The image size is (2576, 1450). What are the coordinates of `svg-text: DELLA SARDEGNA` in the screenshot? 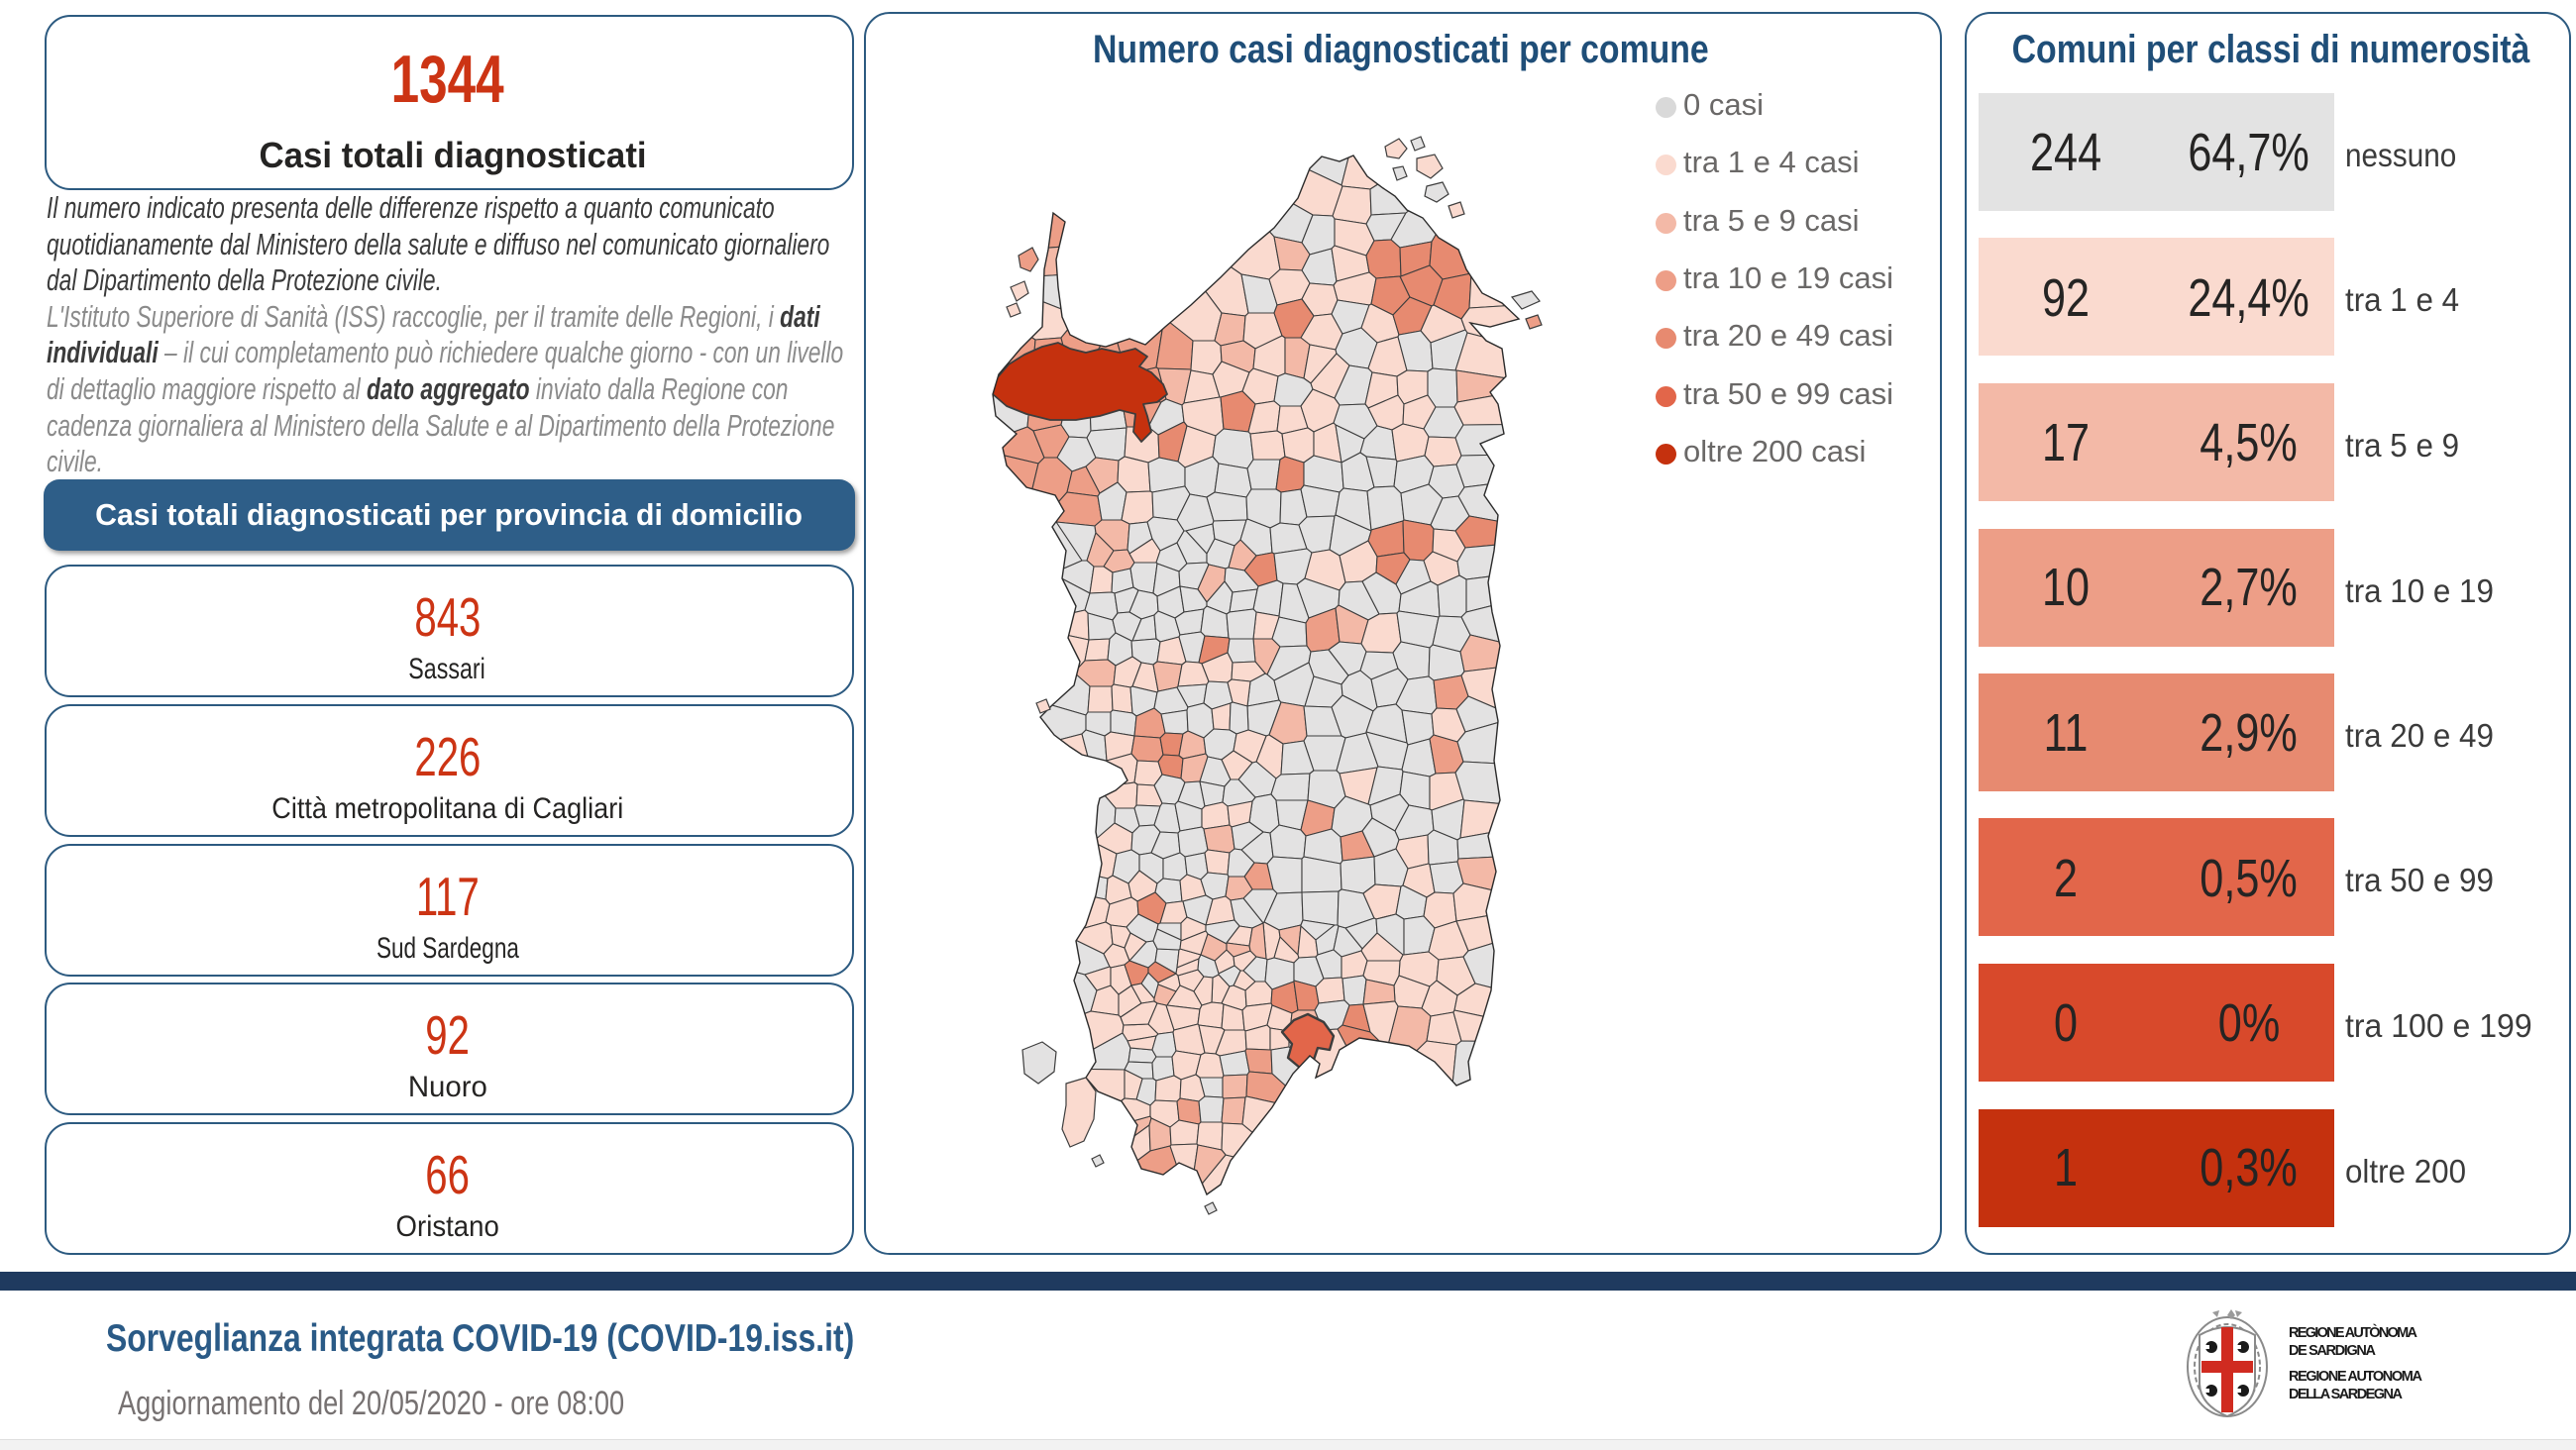 It's located at (2346, 1395).